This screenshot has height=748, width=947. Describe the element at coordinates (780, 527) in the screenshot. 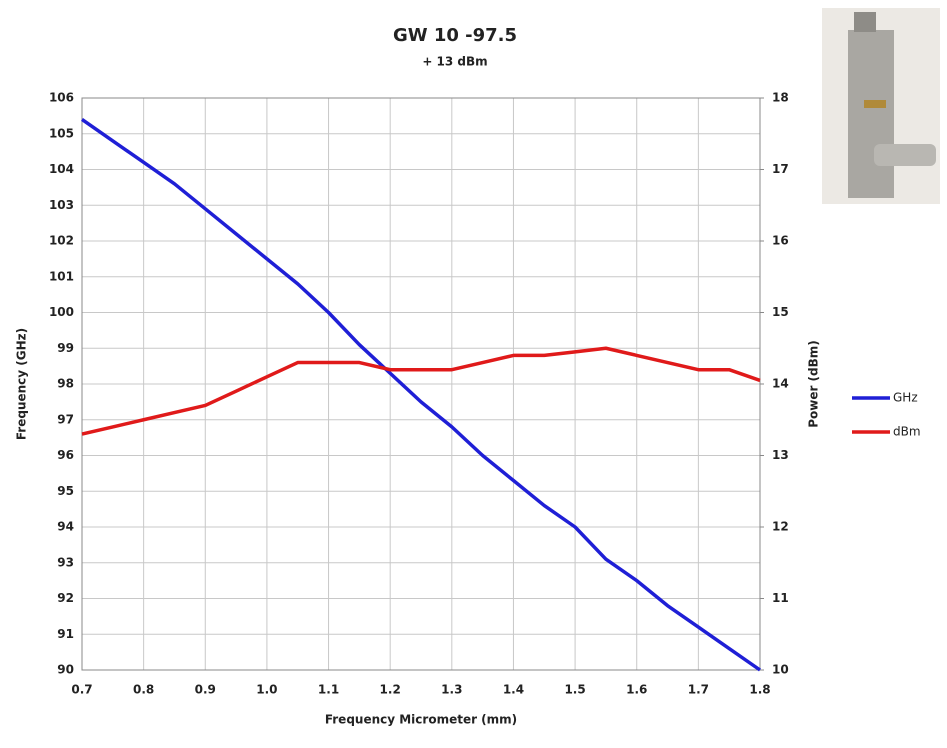

I see `y2-tick-label: 12` at that location.